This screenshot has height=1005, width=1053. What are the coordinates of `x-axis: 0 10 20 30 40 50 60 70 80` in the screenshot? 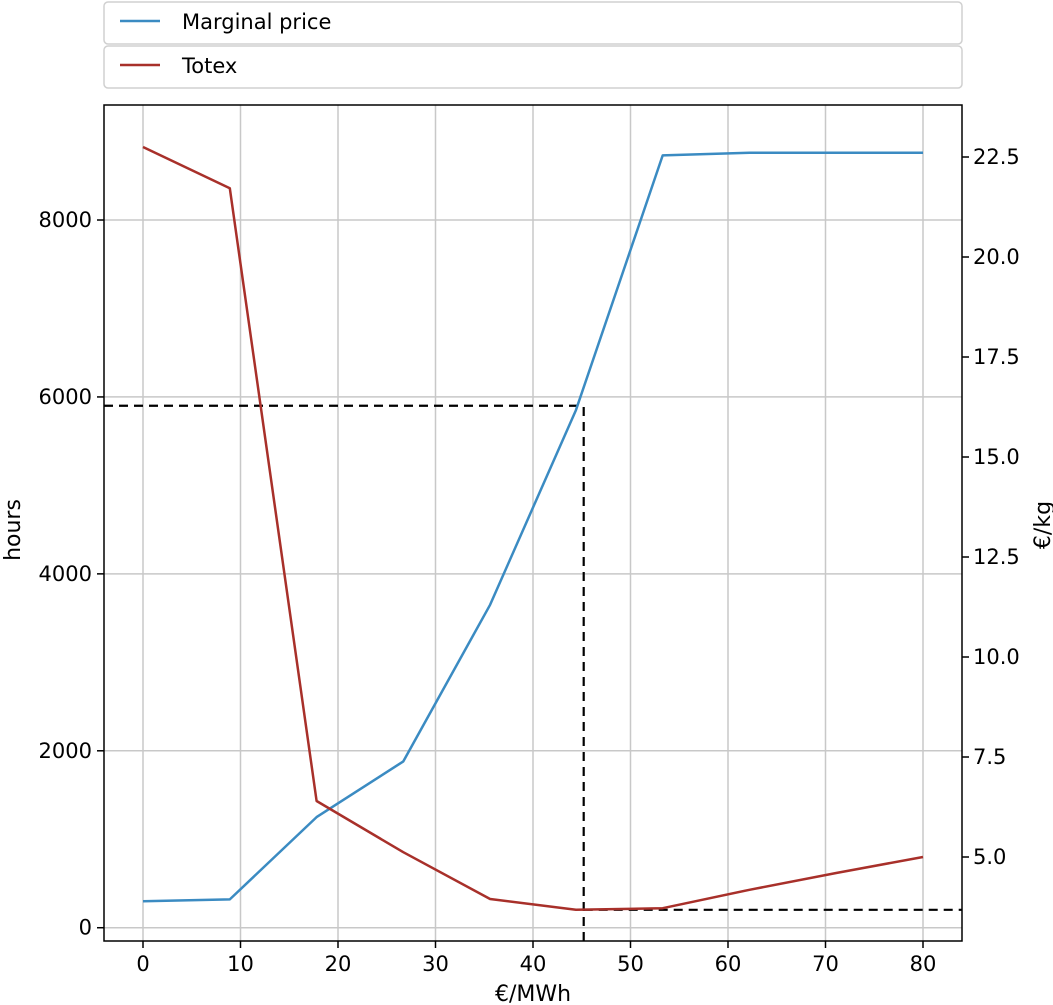 It's located at (536, 958).